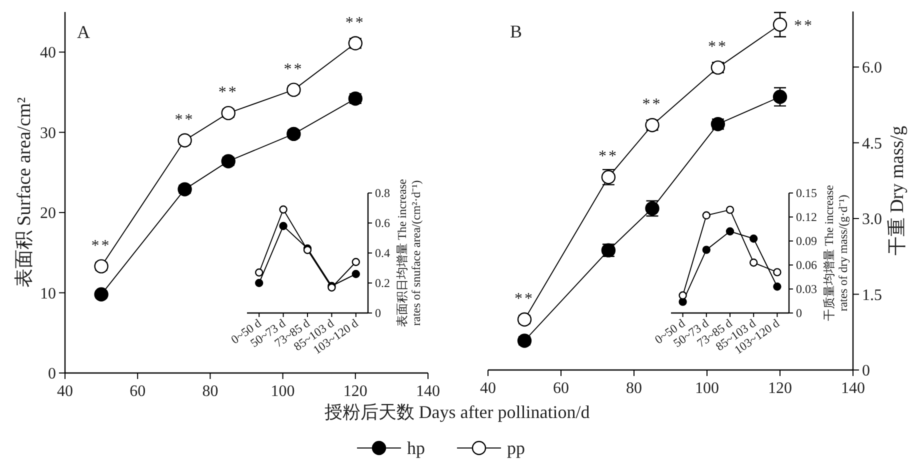 The height and width of the screenshot is (464, 914). I want to click on y-axis-title: 表面积日均增量 The increase rates of snuface area/(cm²·d⁻¹), so click(409, 253).